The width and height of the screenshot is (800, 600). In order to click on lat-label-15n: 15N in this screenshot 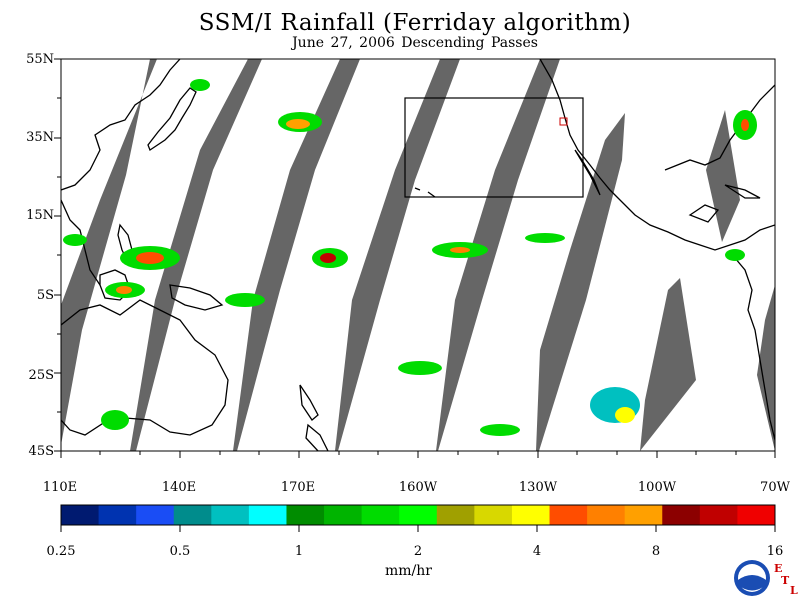, I will do `click(40, 215)`.